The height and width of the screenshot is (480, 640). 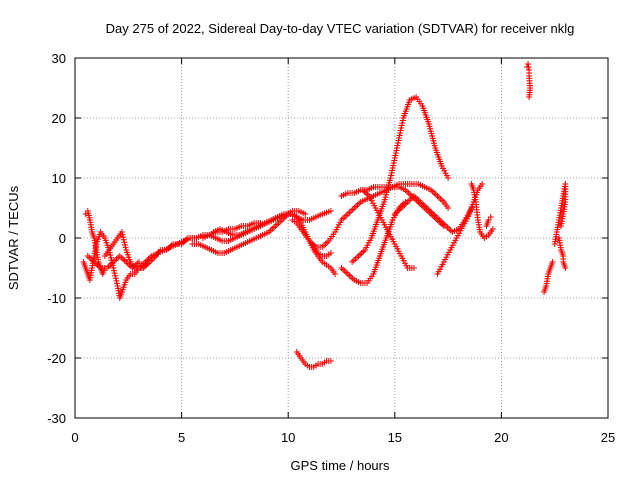 What do you see at coordinates (488, 221) in the screenshot?
I see `series-arc20` at bounding box center [488, 221].